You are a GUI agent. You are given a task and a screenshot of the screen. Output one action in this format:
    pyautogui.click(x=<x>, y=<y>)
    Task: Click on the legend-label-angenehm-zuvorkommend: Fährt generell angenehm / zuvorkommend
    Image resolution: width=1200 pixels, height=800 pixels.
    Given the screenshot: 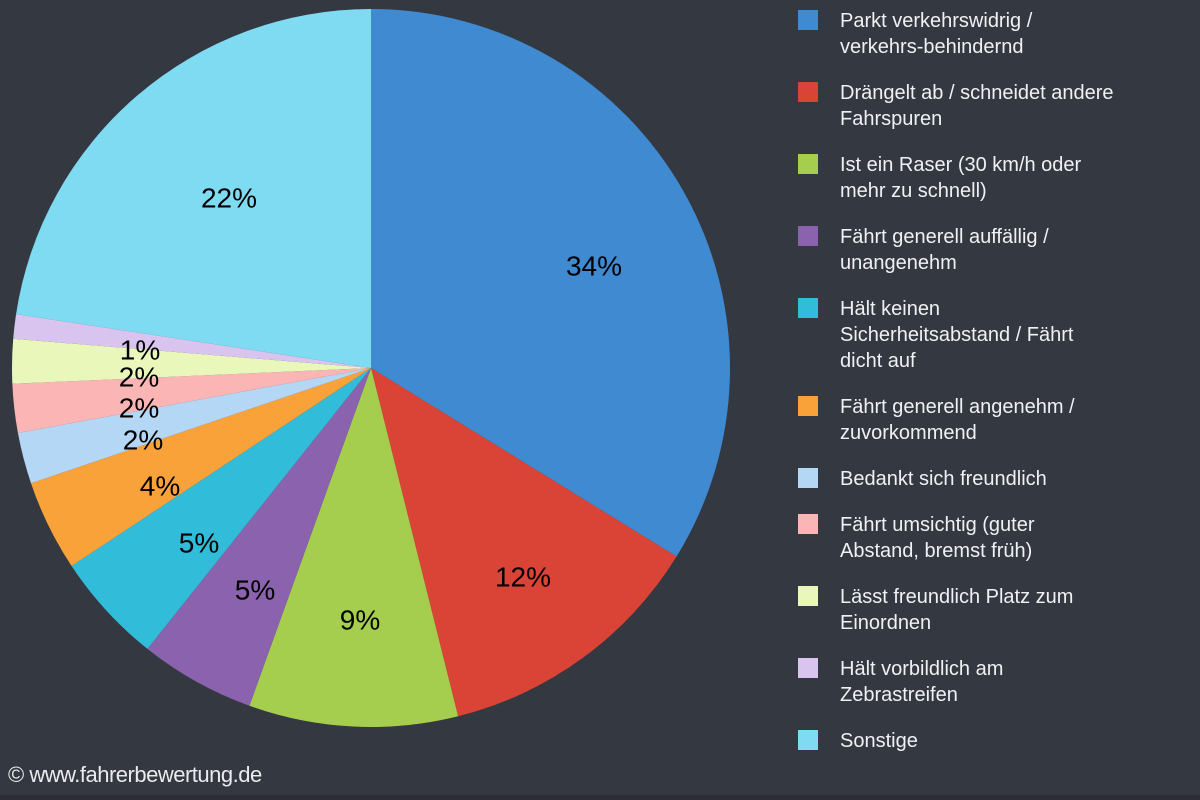 What is the action you would take?
    pyautogui.click(x=957, y=420)
    